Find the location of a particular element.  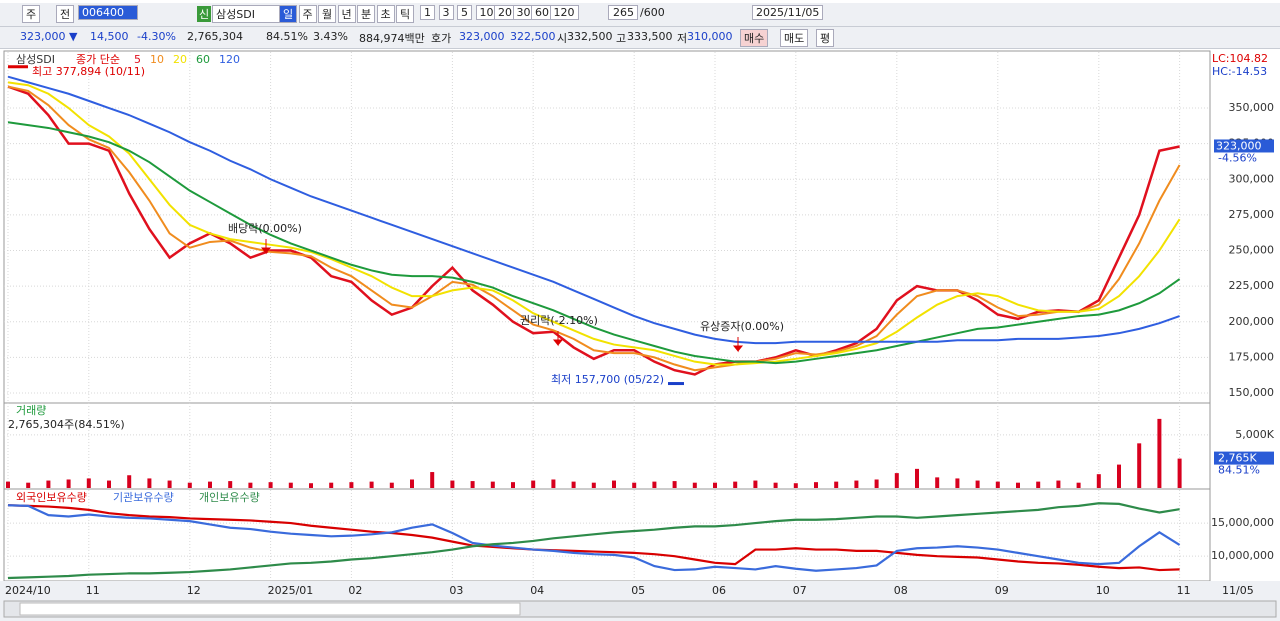

eval-button: 평 is located at coordinates (825, 38).